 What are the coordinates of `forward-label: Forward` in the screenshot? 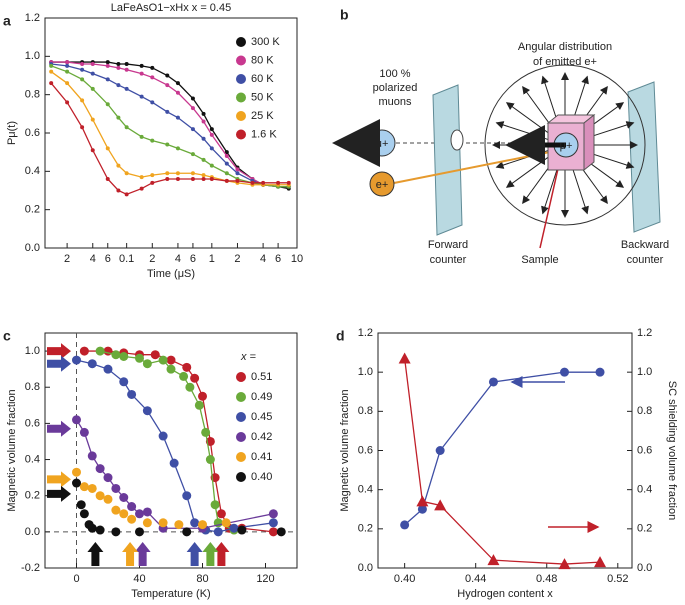 It's located at (448, 245).